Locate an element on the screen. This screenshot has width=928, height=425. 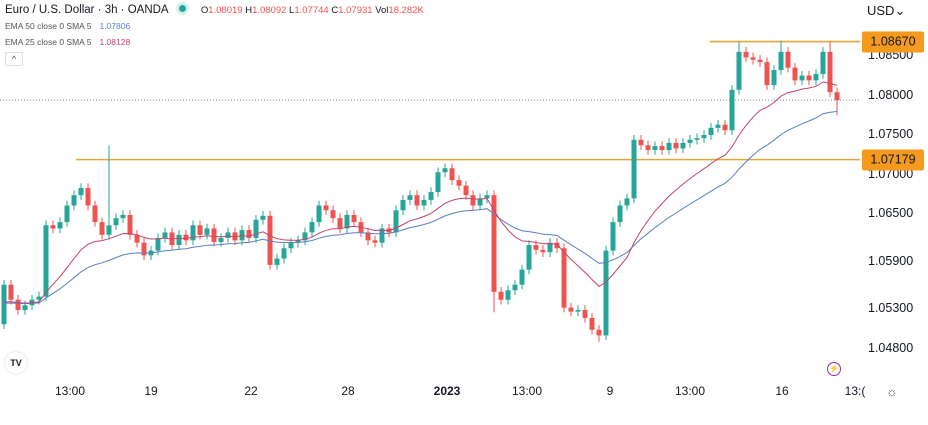
price-tick: 1.06500 is located at coordinates (891, 213).